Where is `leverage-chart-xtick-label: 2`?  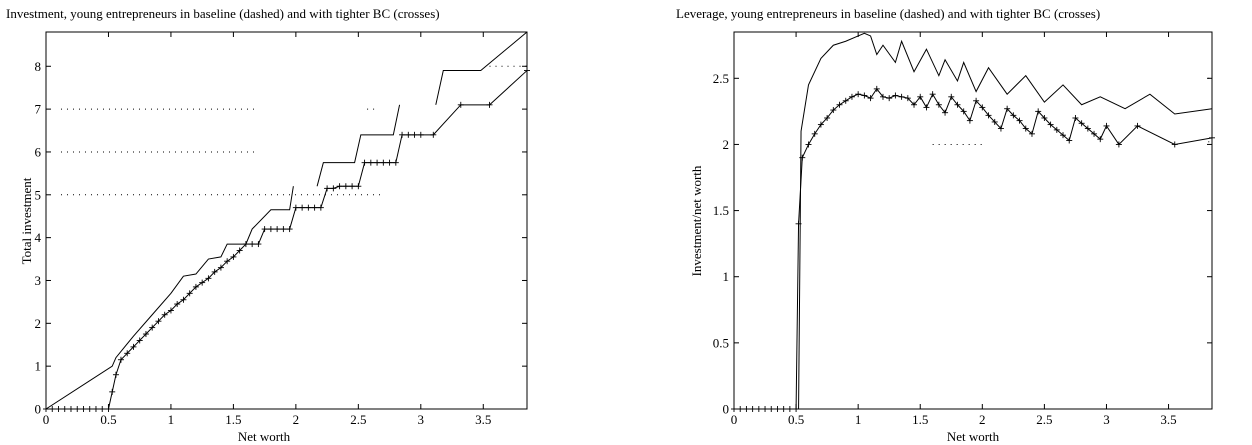
leverage-chart-xtick-label: 2 is located at coordinates (982, 419).